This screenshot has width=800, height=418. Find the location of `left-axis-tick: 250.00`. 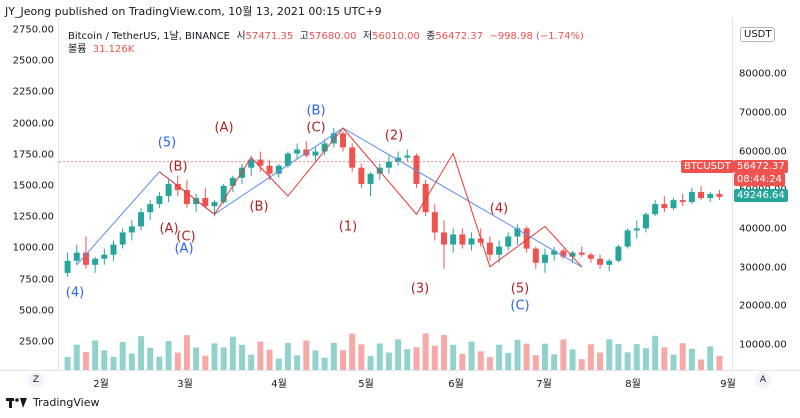

left-axis-tick: 250.00 is located at coordinates (36, 342).